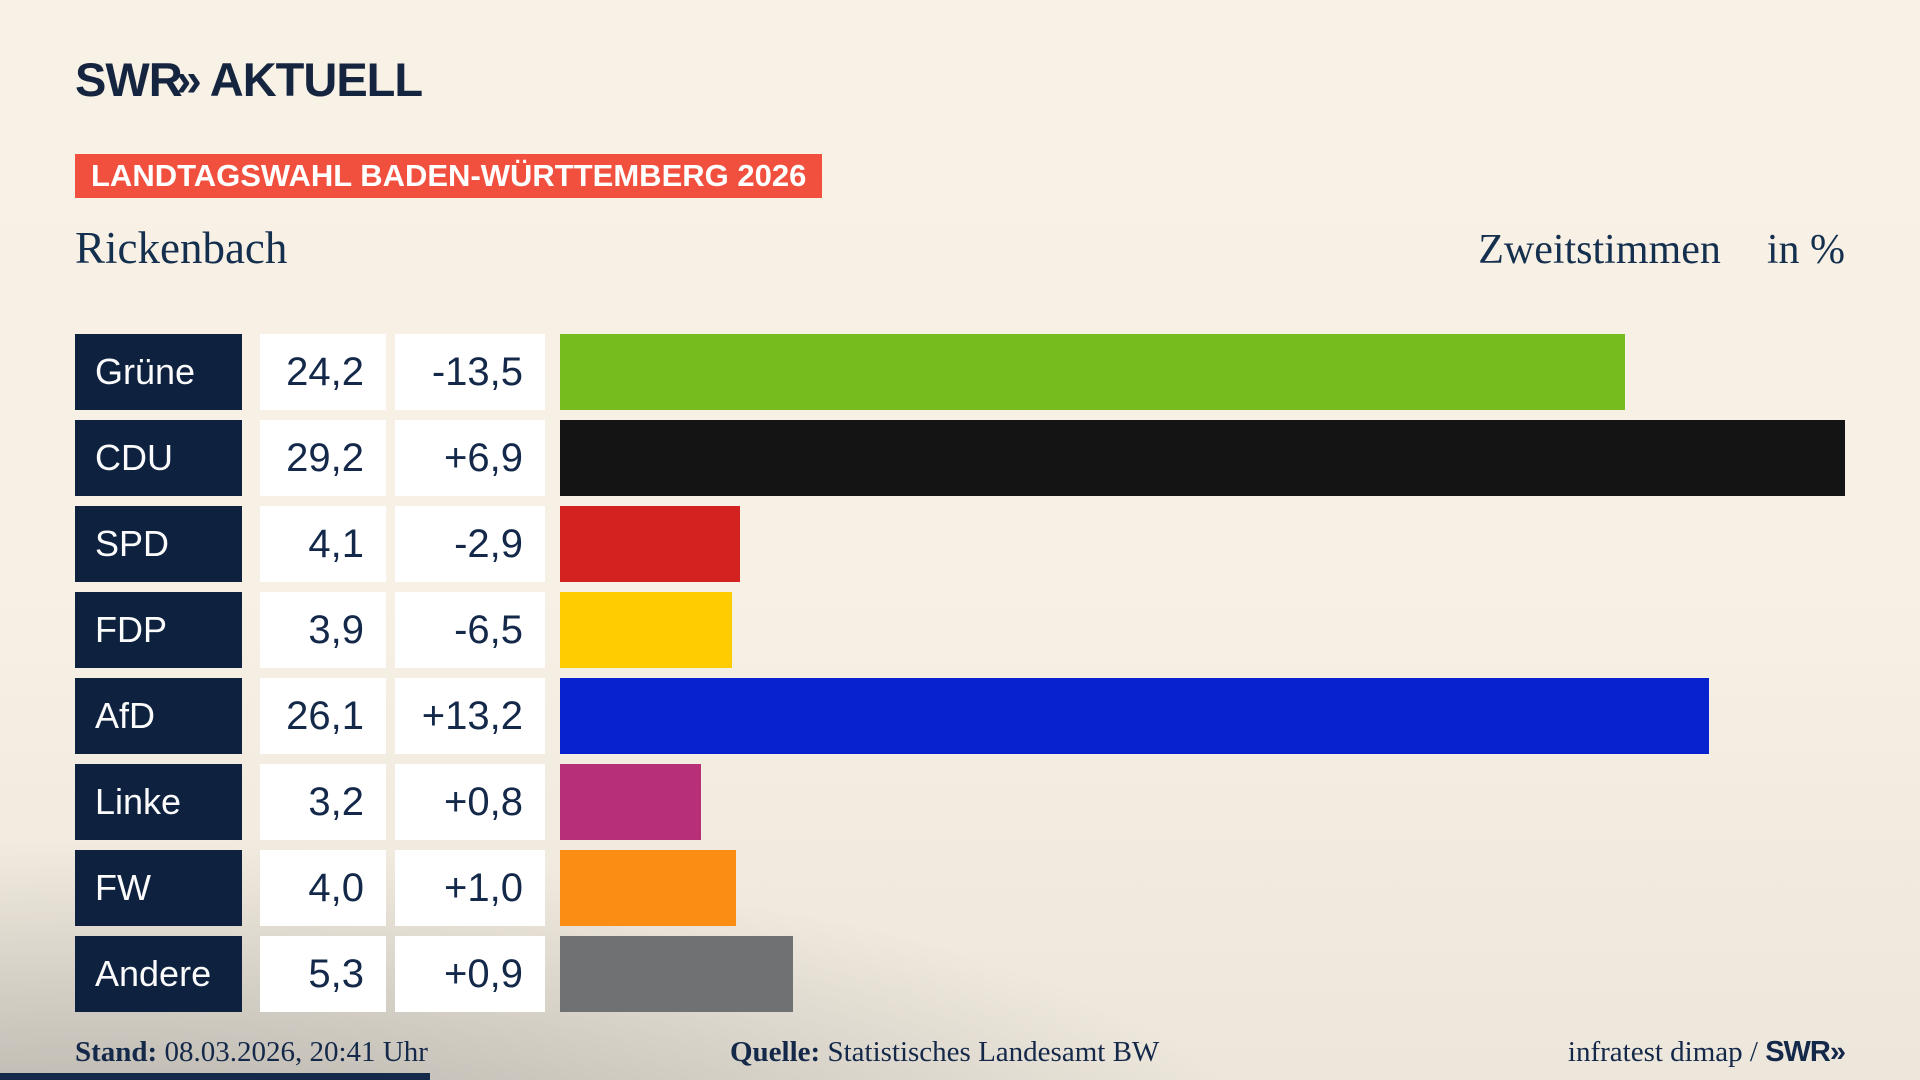 The height and width of the screenshot is (1080, 1920). I want to click on double-chevron-icon: », so click(188, 79).